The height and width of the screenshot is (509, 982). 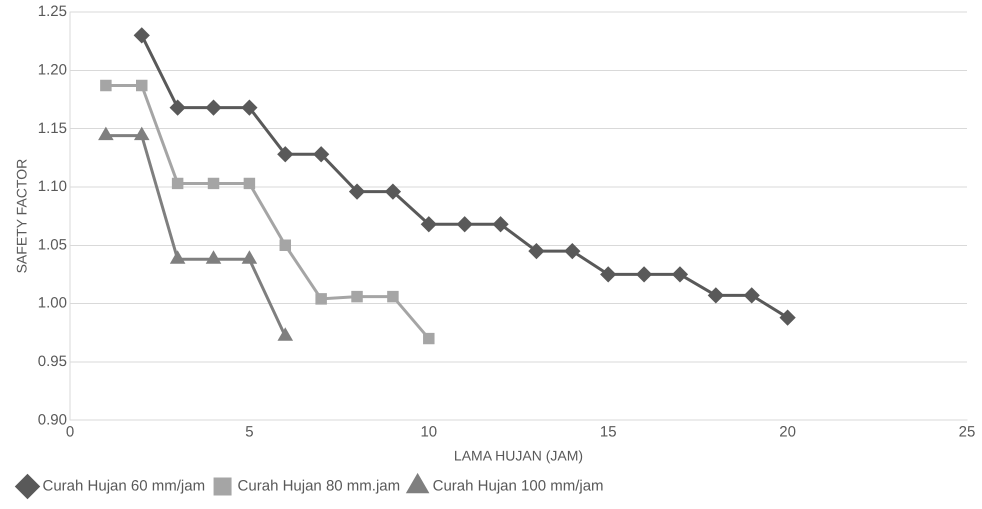 What do you see at coordinates (787, 431) in the screenshot?
I see `x-tick-label: 20` at bounding box center [787, 431].